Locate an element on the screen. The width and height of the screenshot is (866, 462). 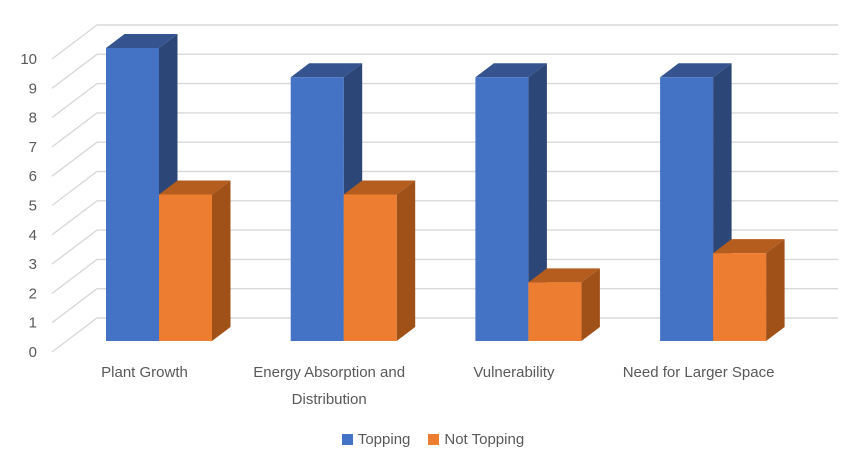
y-axis-tick-2: 2 is located at coordinates (33, 293).